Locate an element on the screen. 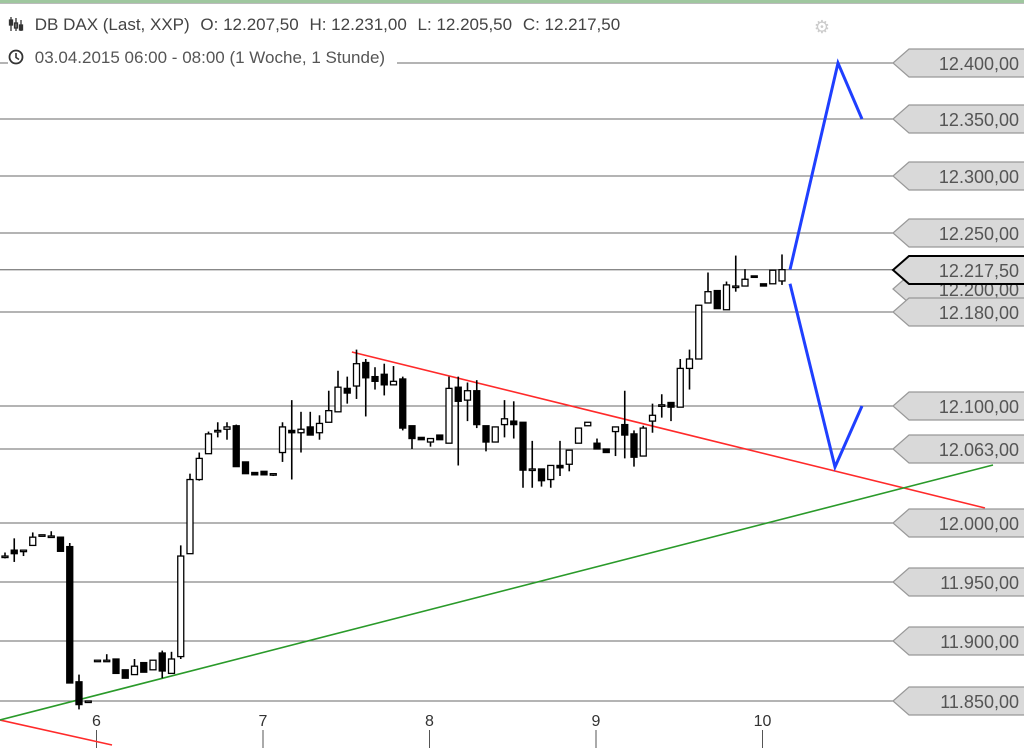 This screenshot has height=748, width=1024. price-label-text: 12.217,50 is located at coordinates (979, 271).